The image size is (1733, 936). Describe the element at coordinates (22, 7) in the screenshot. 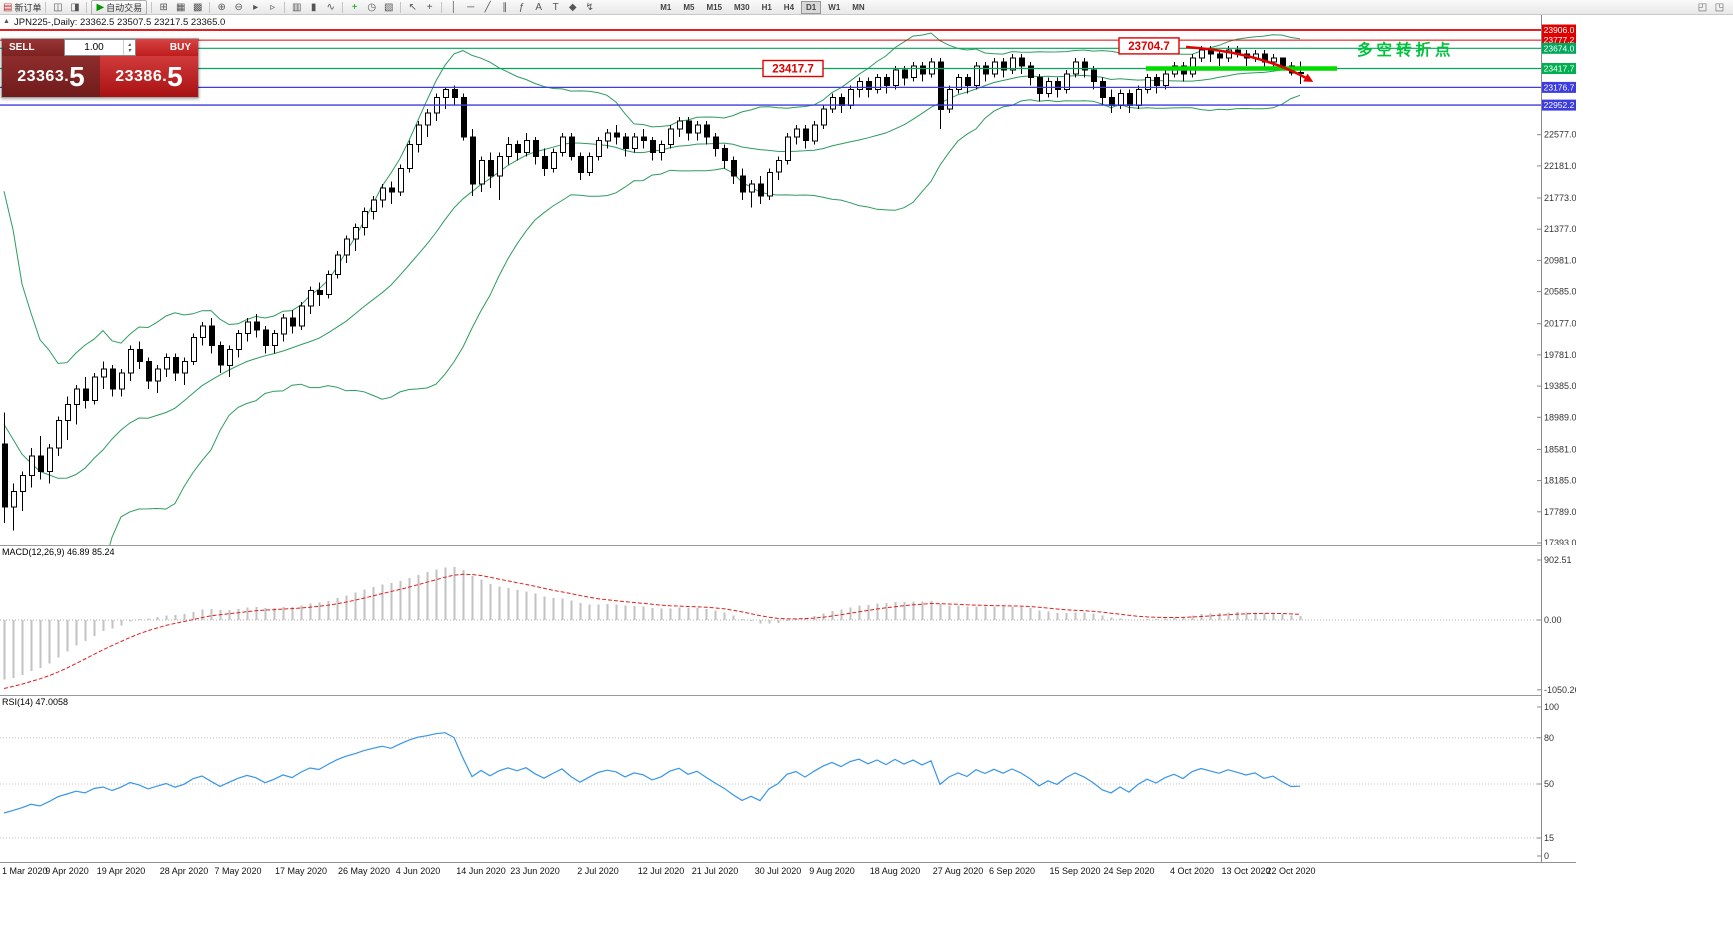

I see `new-order-icon: ▤ 新订单` at that location.